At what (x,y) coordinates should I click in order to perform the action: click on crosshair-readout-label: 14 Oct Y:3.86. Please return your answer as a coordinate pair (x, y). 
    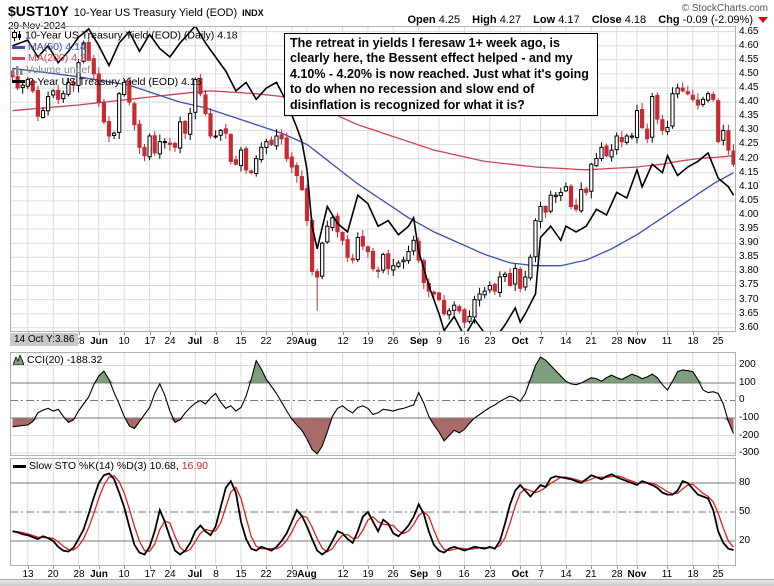
    Looking at the image, I should click on (44, 339).